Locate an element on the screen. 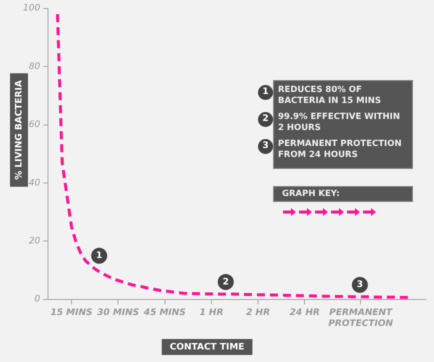  number-badge-icon: 1 is located at coordinates (265, 92).